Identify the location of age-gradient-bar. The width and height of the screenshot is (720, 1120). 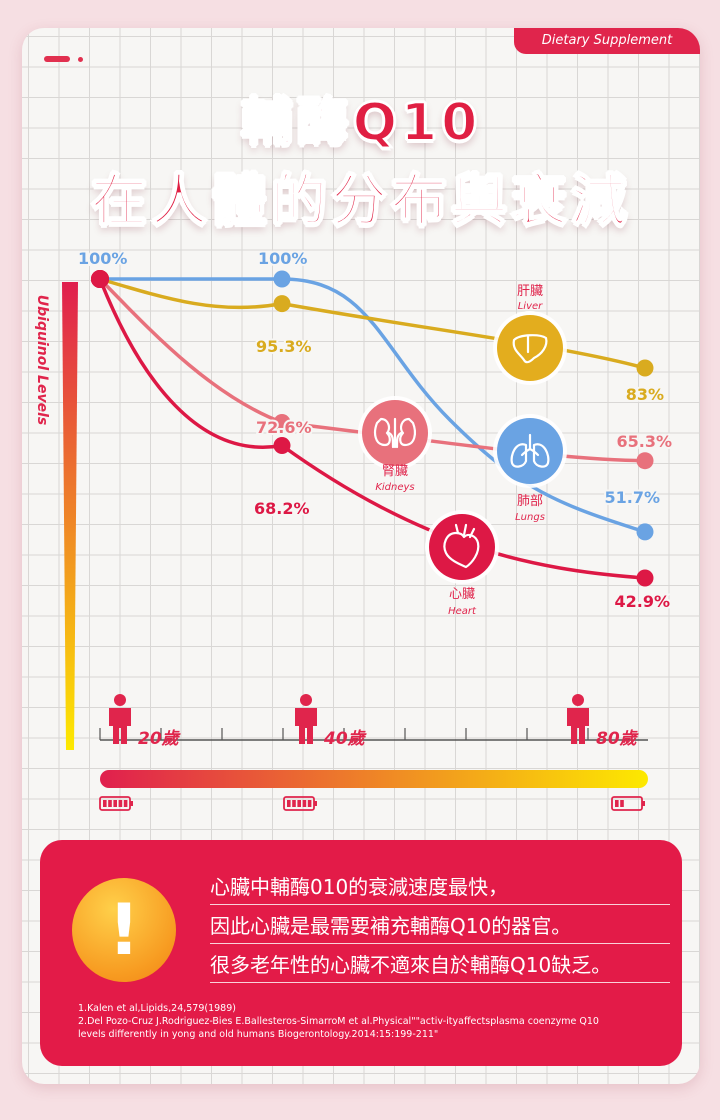
(374, 779).